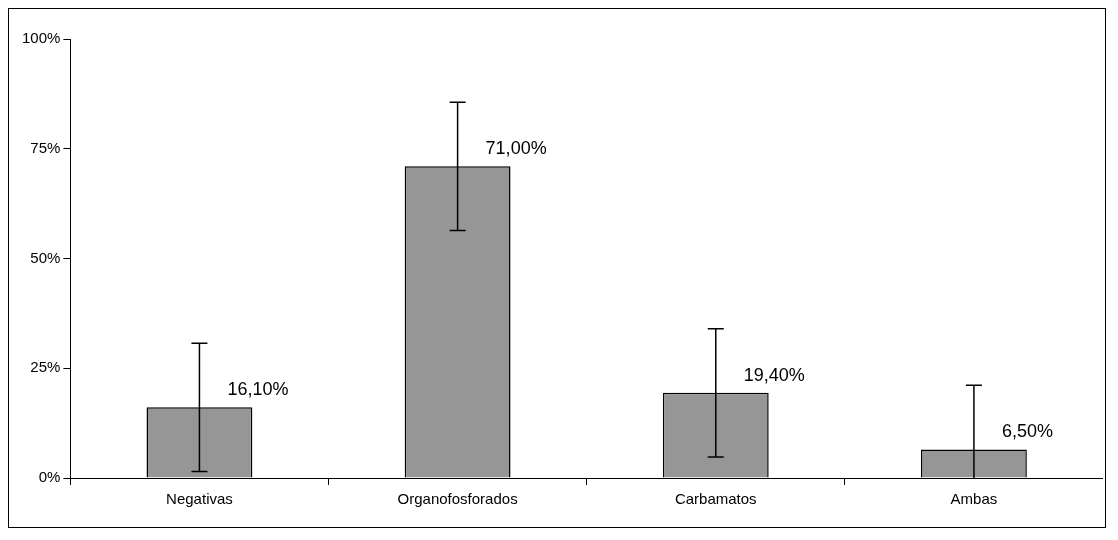 The height and width of the screenshot is (540, 1118). Describe the element at coordinates (258, 389) in the screenshot. I see `data-label: 16,10%` at that location.